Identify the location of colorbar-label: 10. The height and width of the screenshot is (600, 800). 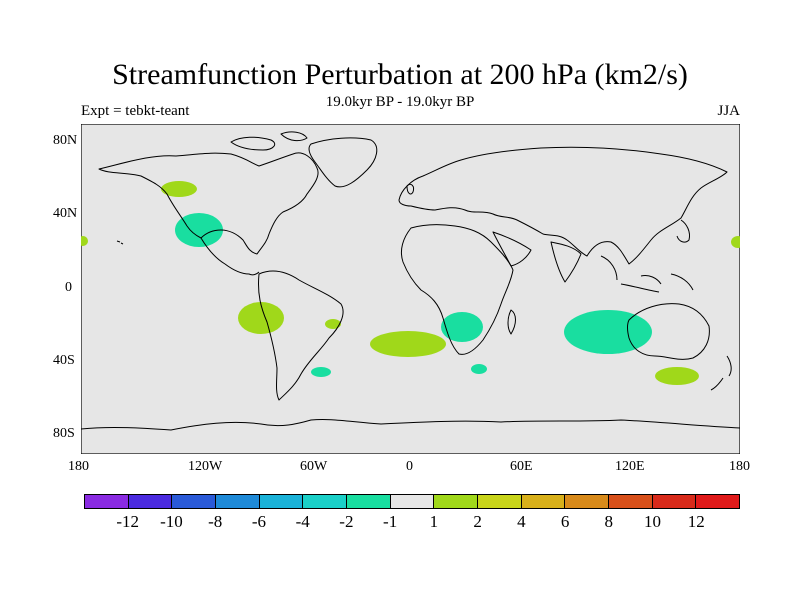
(653, 521).